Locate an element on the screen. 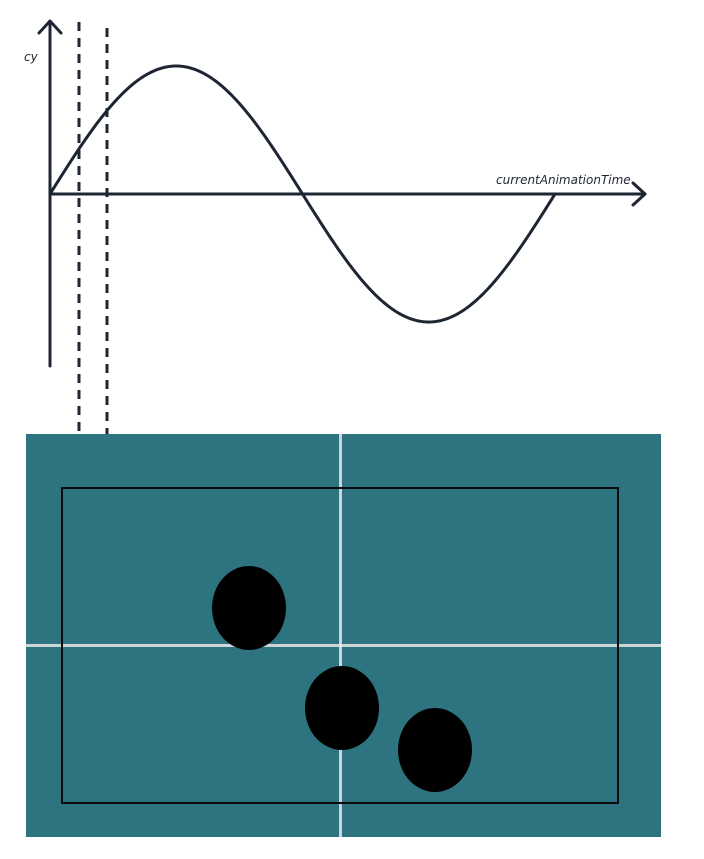 The width and height of the screenshot is (704, 859). x-axis-label: currentAnimationTime is located at coordinates (563, 180).